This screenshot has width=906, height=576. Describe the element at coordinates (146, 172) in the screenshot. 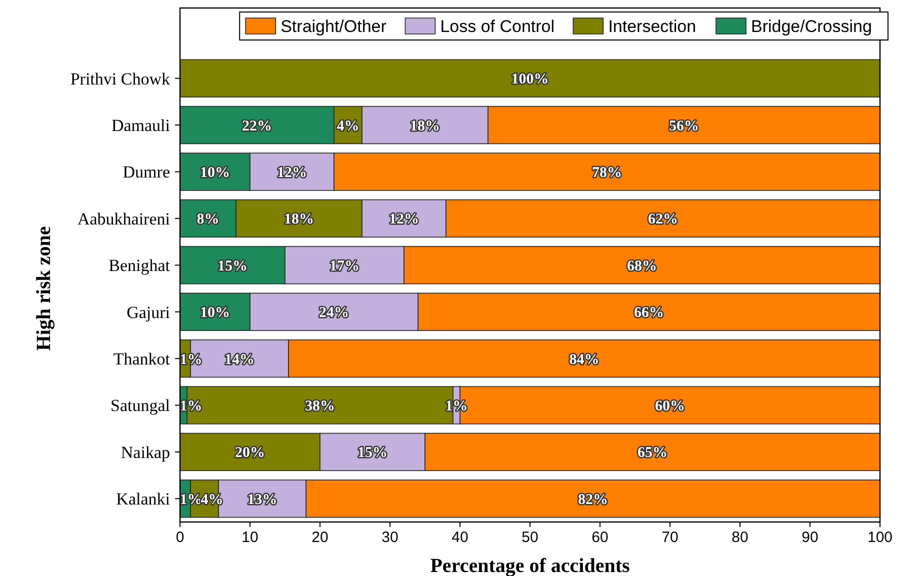

I see `y-tick-label: Dumre` at that location.